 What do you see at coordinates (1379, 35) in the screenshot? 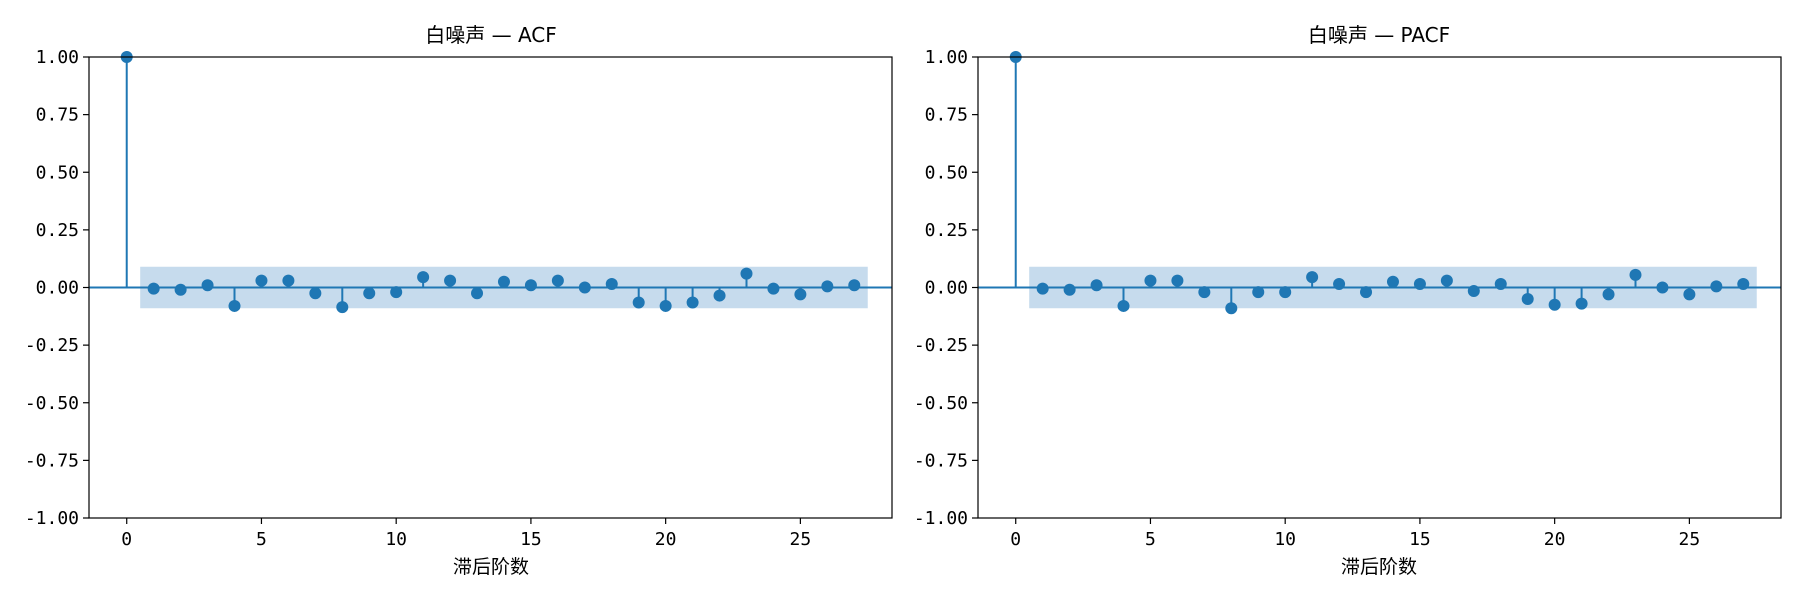
I see `pacf-title: 白噪声 — PACF` at bounding box center [1379, 35].